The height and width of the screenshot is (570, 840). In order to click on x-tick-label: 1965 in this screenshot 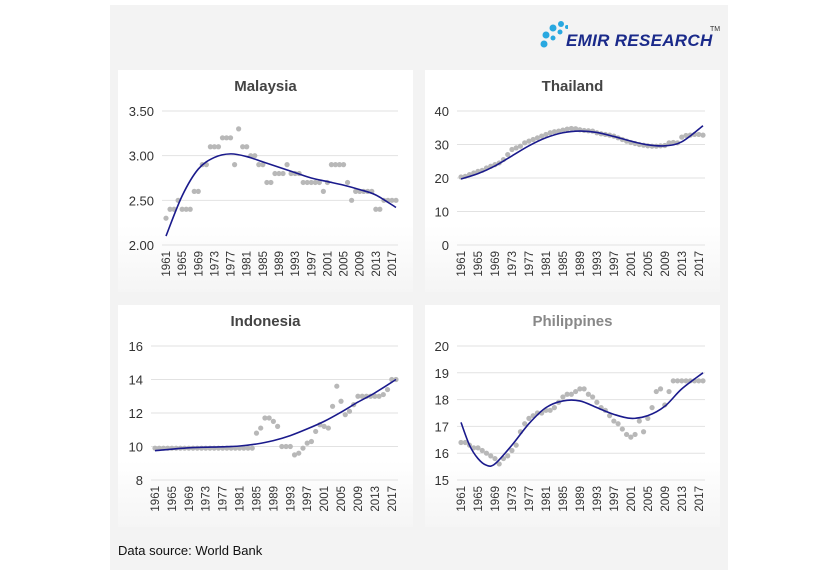, I will do `click(479, 499)`.